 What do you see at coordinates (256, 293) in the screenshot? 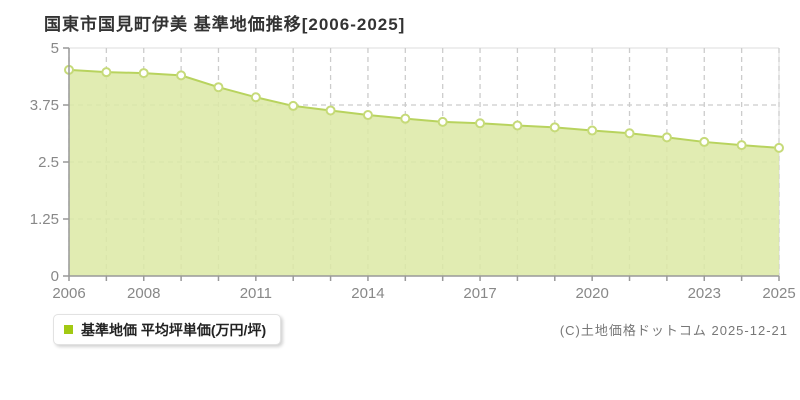
I see `x-axis-label: 2011` at bounding box center [256, 293].